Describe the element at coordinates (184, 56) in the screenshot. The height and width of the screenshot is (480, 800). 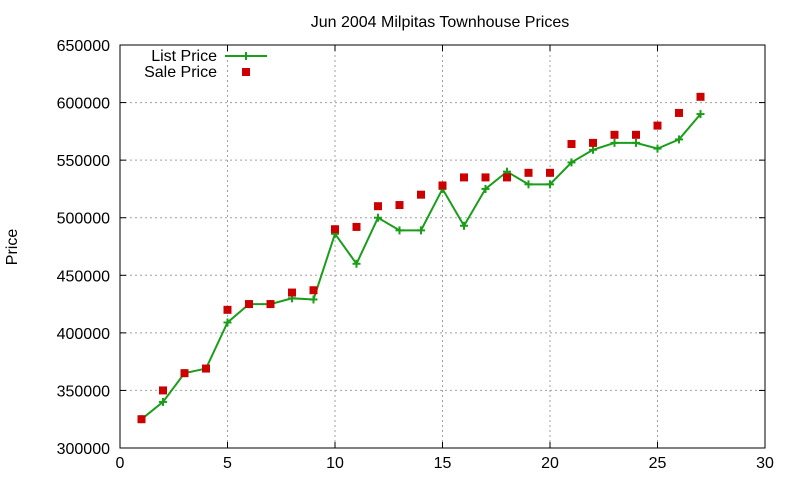
I see `legend-label-list-price: List Price` at that location.